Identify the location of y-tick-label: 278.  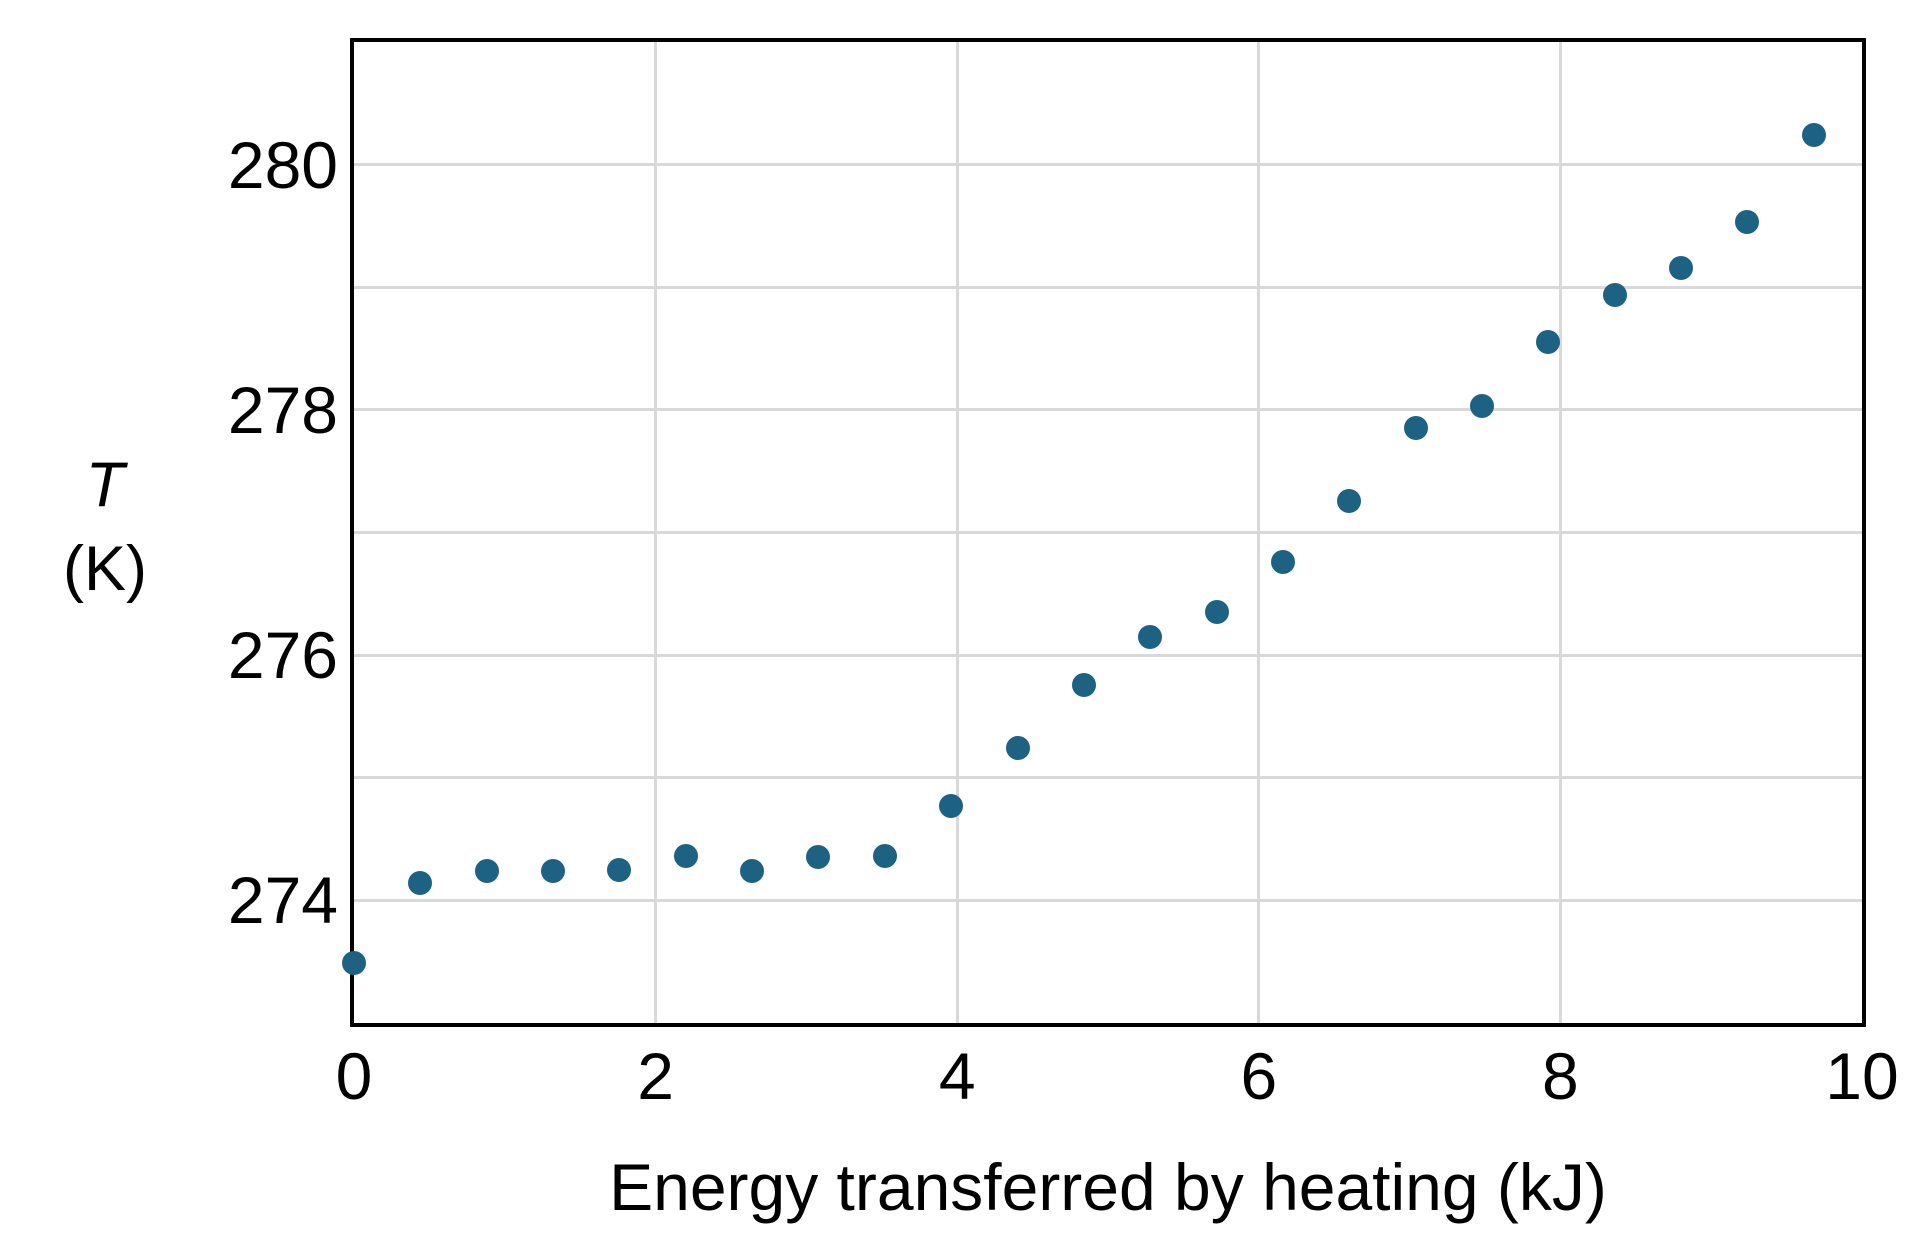
(282, 409).